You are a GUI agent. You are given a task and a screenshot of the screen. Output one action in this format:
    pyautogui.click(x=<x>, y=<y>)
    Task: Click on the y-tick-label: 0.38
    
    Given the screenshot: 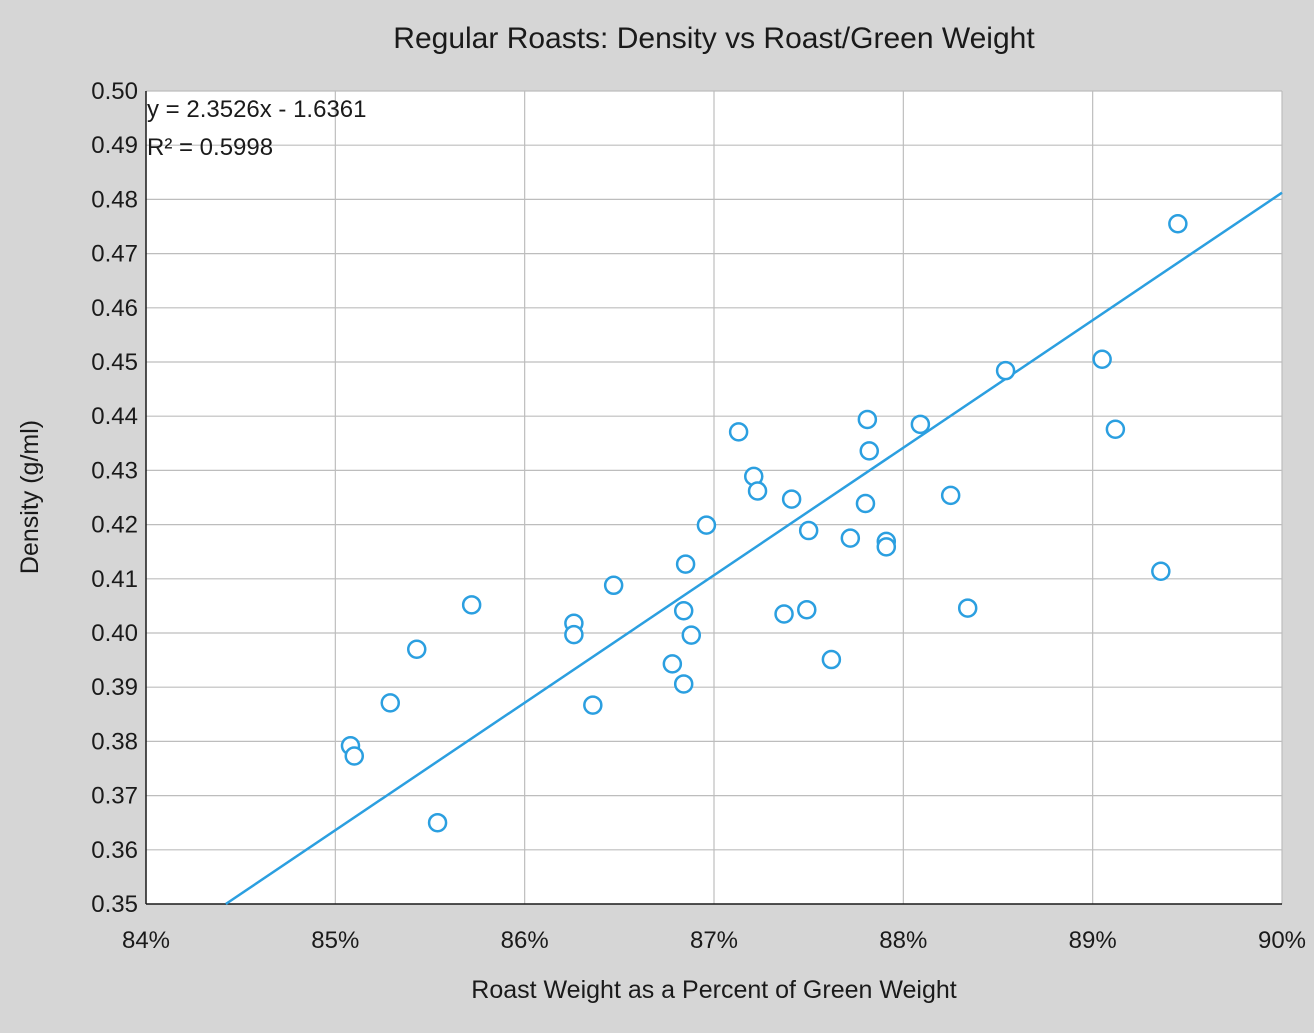 What is the action you would take?
    pyautogui.click(x=114, y=741)
    